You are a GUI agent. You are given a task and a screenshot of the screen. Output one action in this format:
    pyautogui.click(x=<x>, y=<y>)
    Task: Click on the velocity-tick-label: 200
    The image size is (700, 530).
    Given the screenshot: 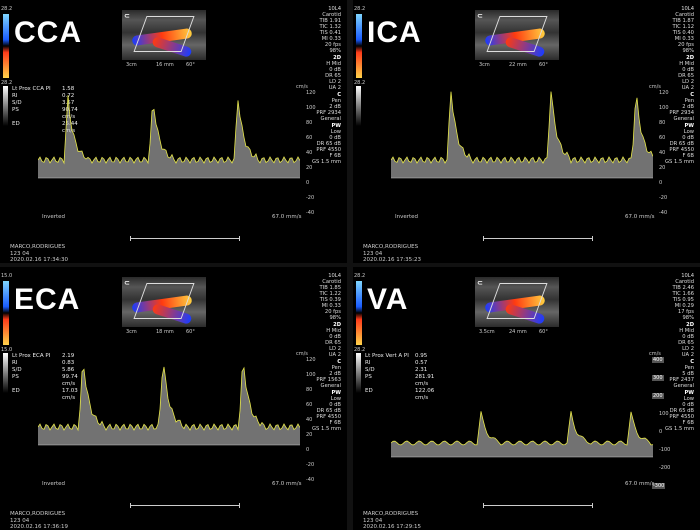 What is the action you would take?
    pyautogui.click(x=658, y=396)
    